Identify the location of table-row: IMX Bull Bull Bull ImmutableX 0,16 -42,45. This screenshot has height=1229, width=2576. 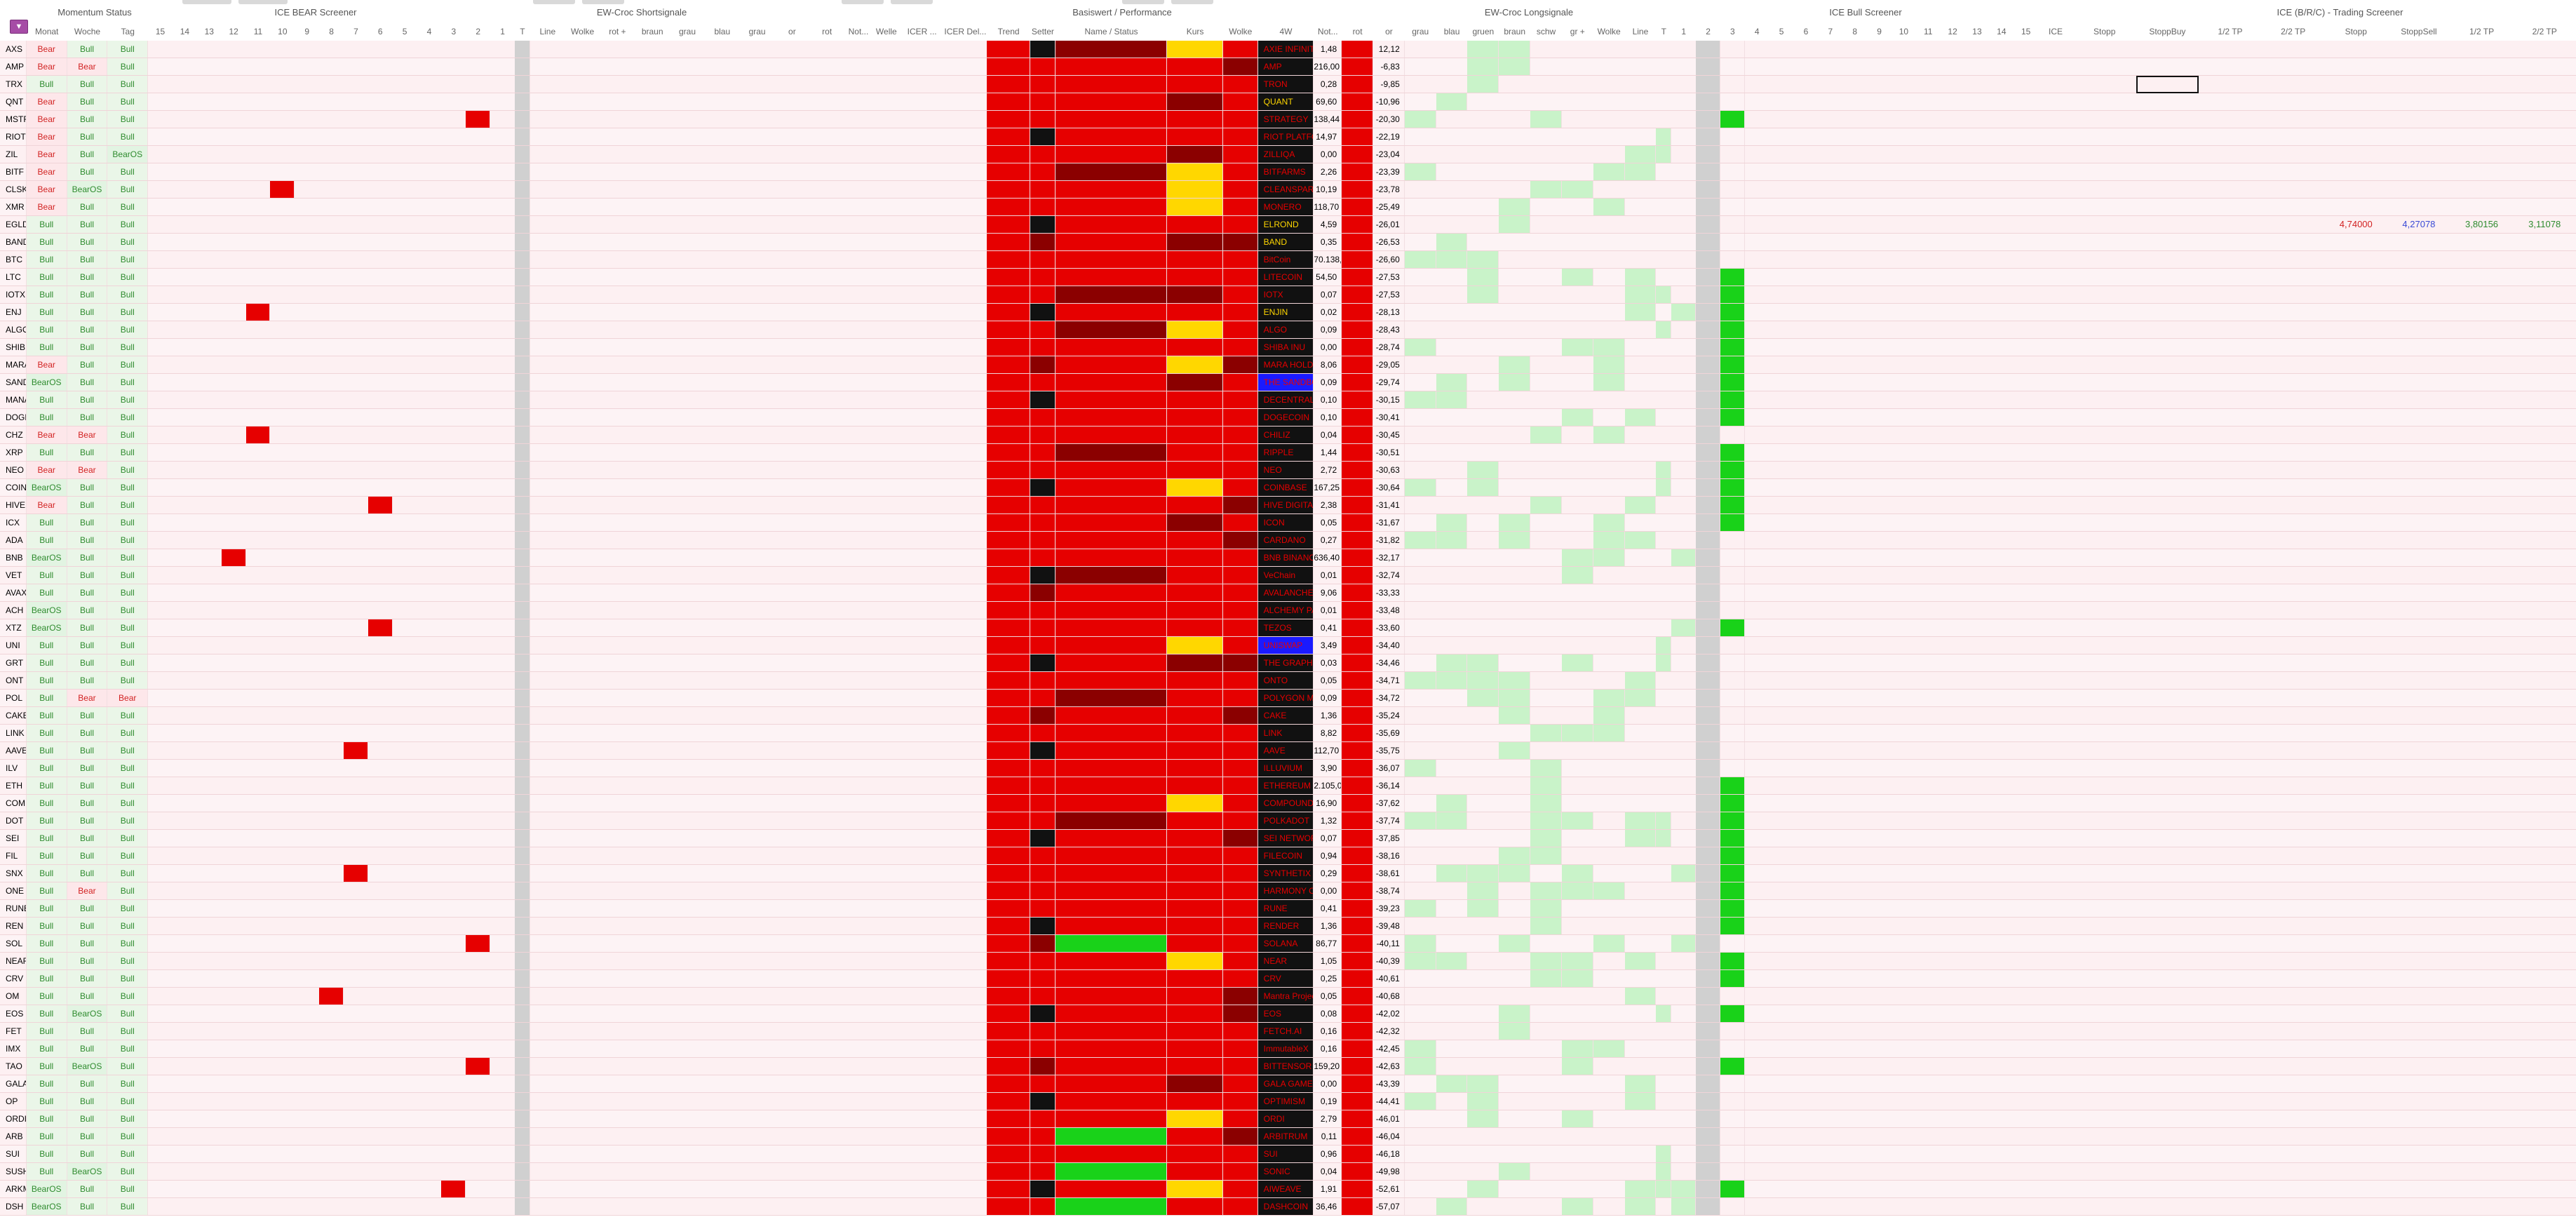
(1288, 1049).